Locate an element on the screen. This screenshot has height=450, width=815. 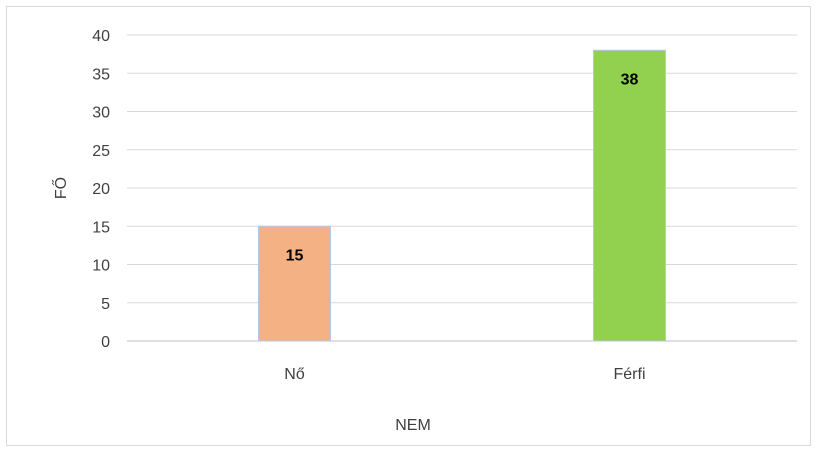
y-tick-label: 35 is located at coordinates (101, 74).